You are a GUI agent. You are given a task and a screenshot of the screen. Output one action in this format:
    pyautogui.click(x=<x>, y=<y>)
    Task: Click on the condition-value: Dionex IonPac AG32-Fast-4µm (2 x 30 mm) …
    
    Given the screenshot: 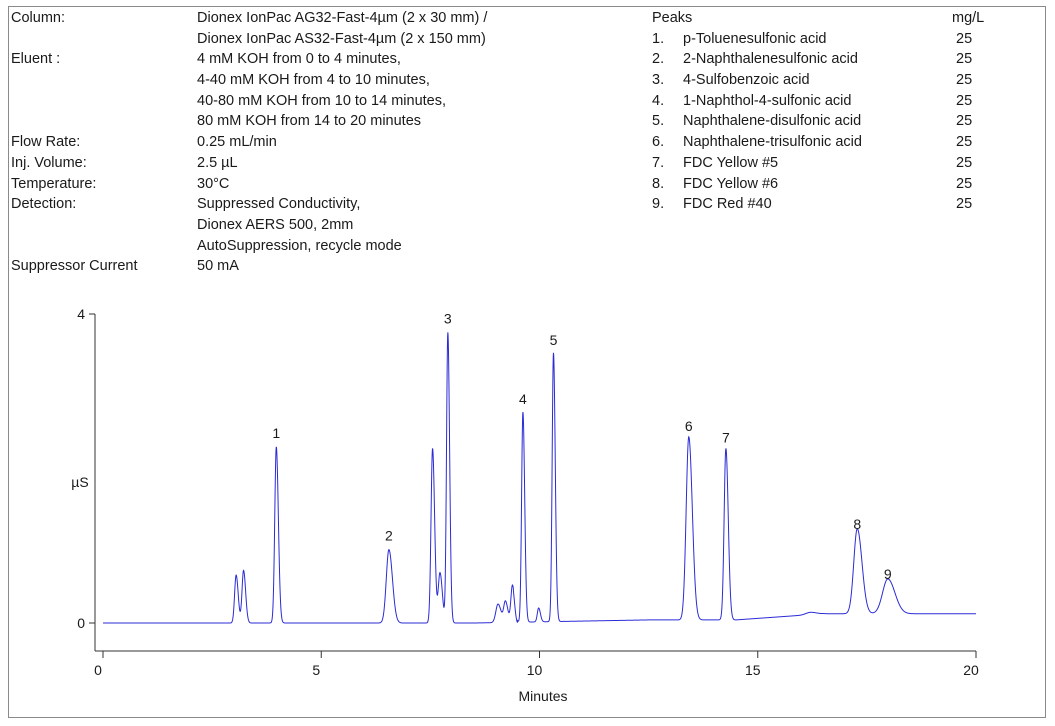 What is the action you would take?
    pyautogui.click(x=342, y=18)
    